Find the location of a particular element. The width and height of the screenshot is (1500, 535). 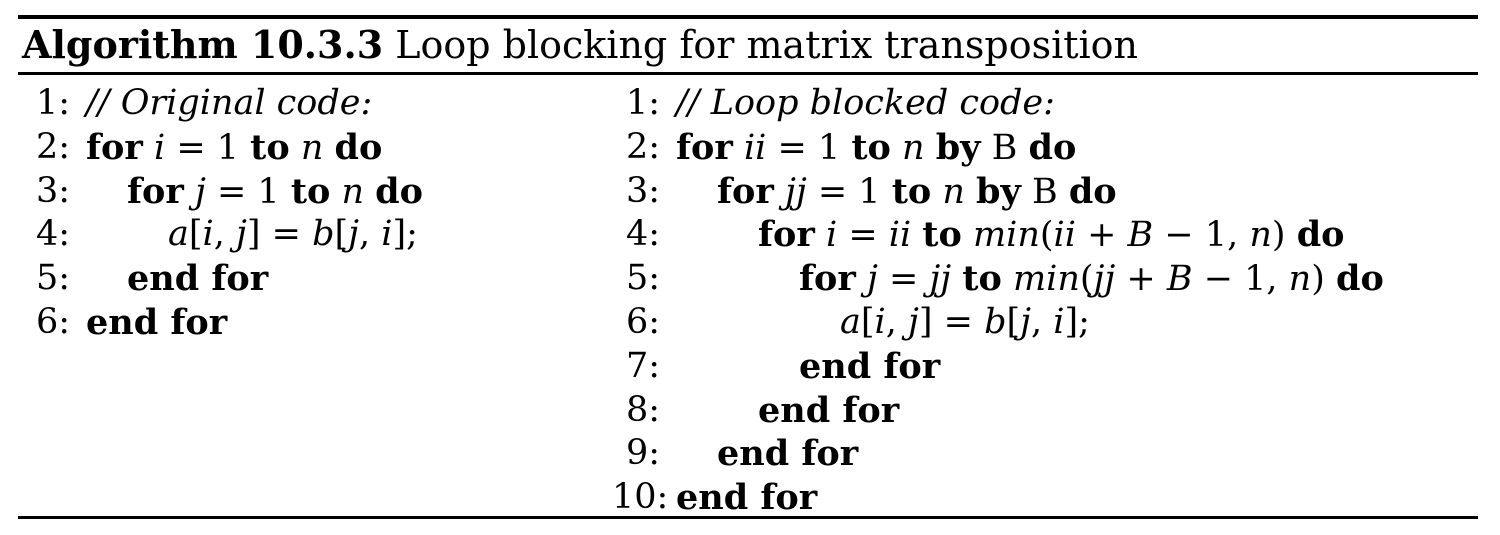

line-number: 10: is located at coordinates (640, 497).